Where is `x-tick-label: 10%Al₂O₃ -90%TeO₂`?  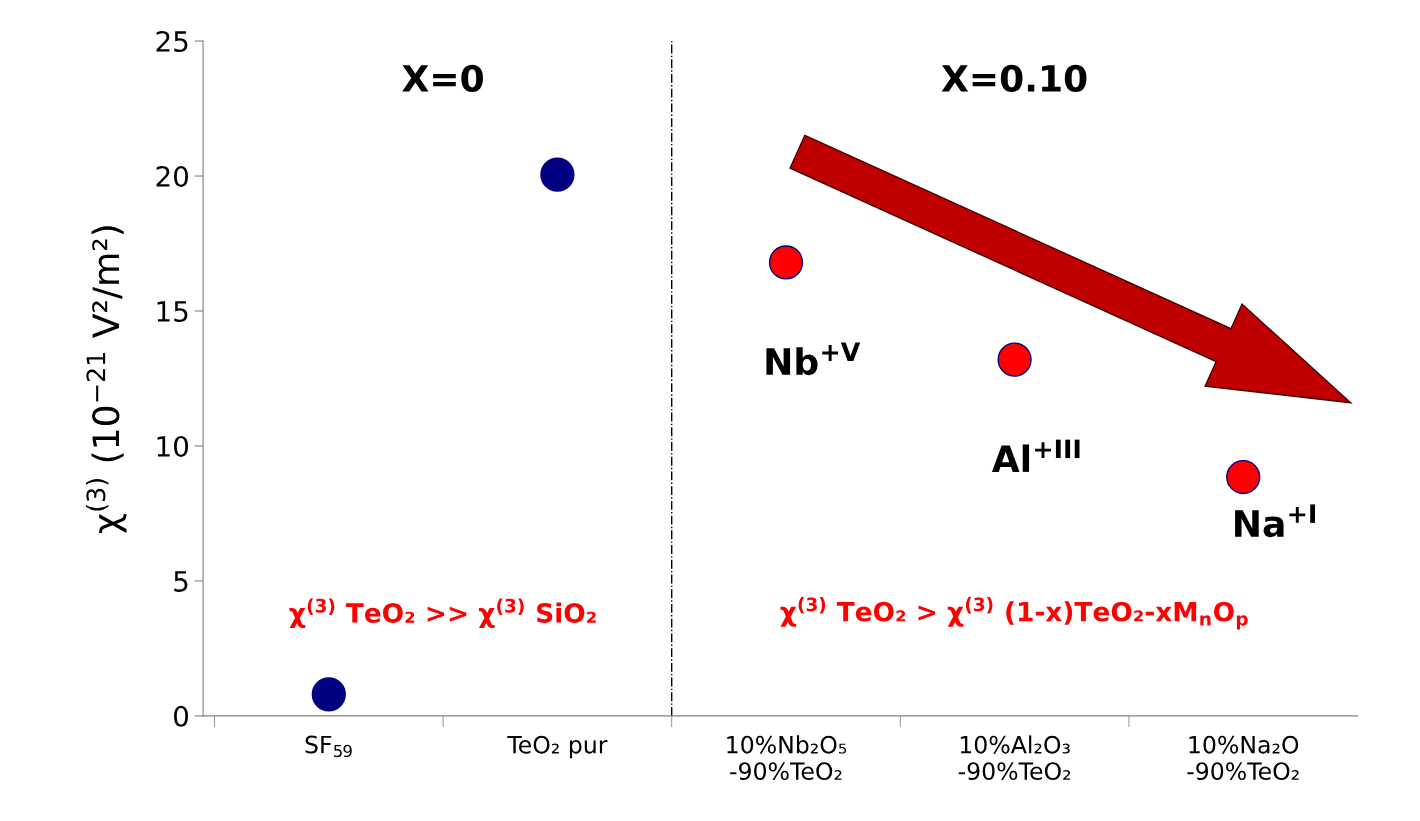
x-tick-label: 10%Al₂O₃ -90%TeO₂ is located at coordinates (1014, 758).